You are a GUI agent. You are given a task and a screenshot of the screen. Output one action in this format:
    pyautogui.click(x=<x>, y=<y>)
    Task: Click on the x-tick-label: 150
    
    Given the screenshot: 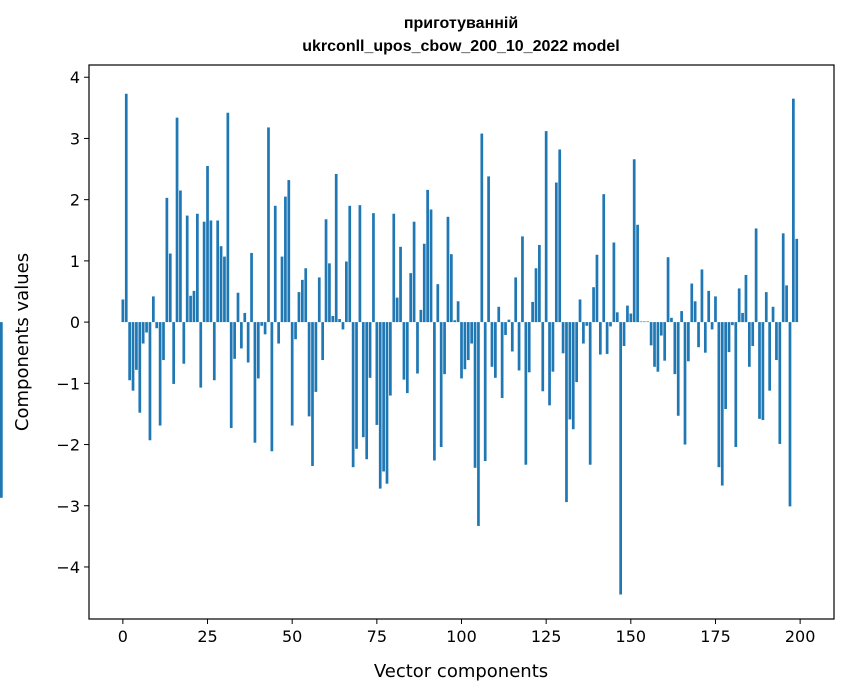 What is the action you would take?
    pyautogui.click(x=631, y=636)
    